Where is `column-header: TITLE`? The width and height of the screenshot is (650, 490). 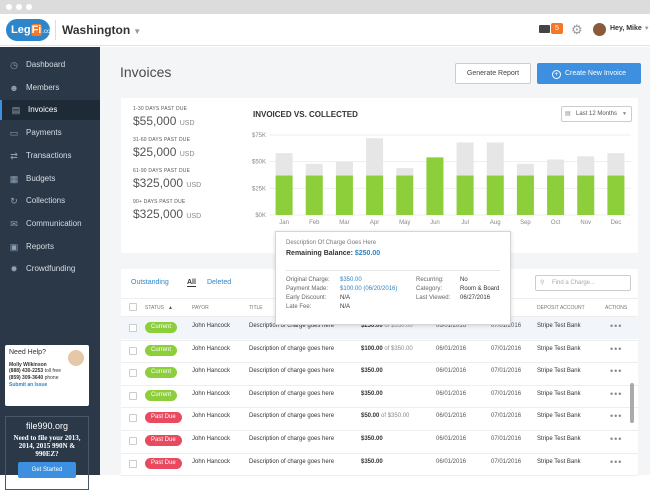
column-header: TITLE is located at coordinates (256, 308).